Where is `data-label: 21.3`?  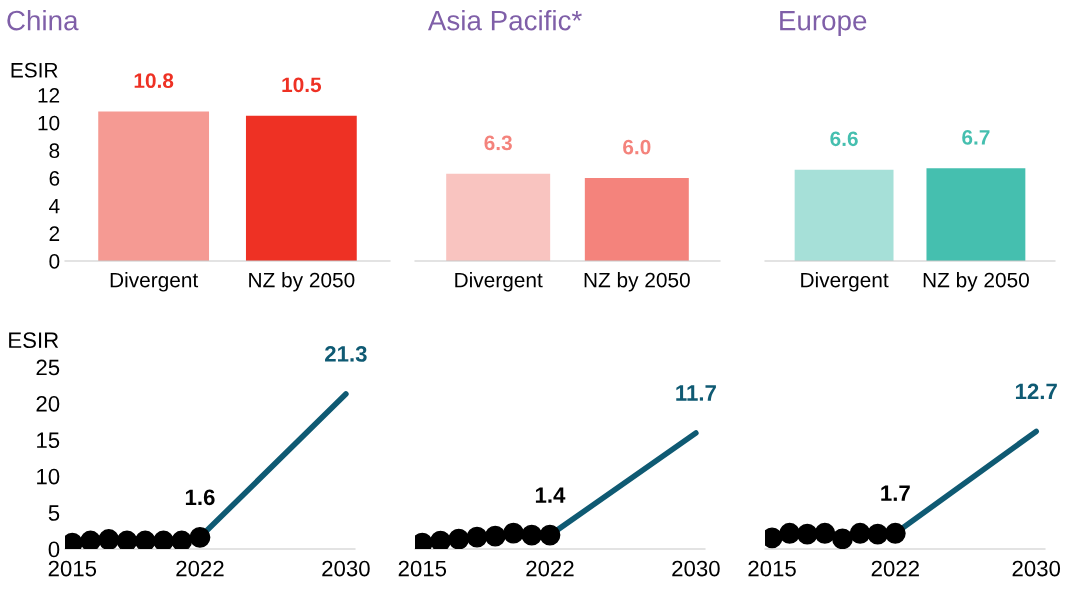
data-label: 21.3 is located at coordinates (346, 354).